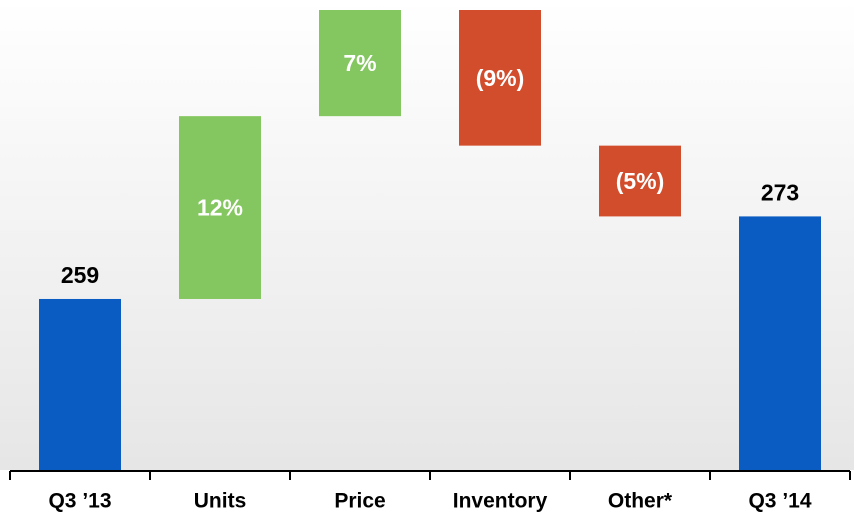 The width and height of the screenshot is (854, 523). I want to click on x-tick-label: Q3 ’13, so click(79, 501).